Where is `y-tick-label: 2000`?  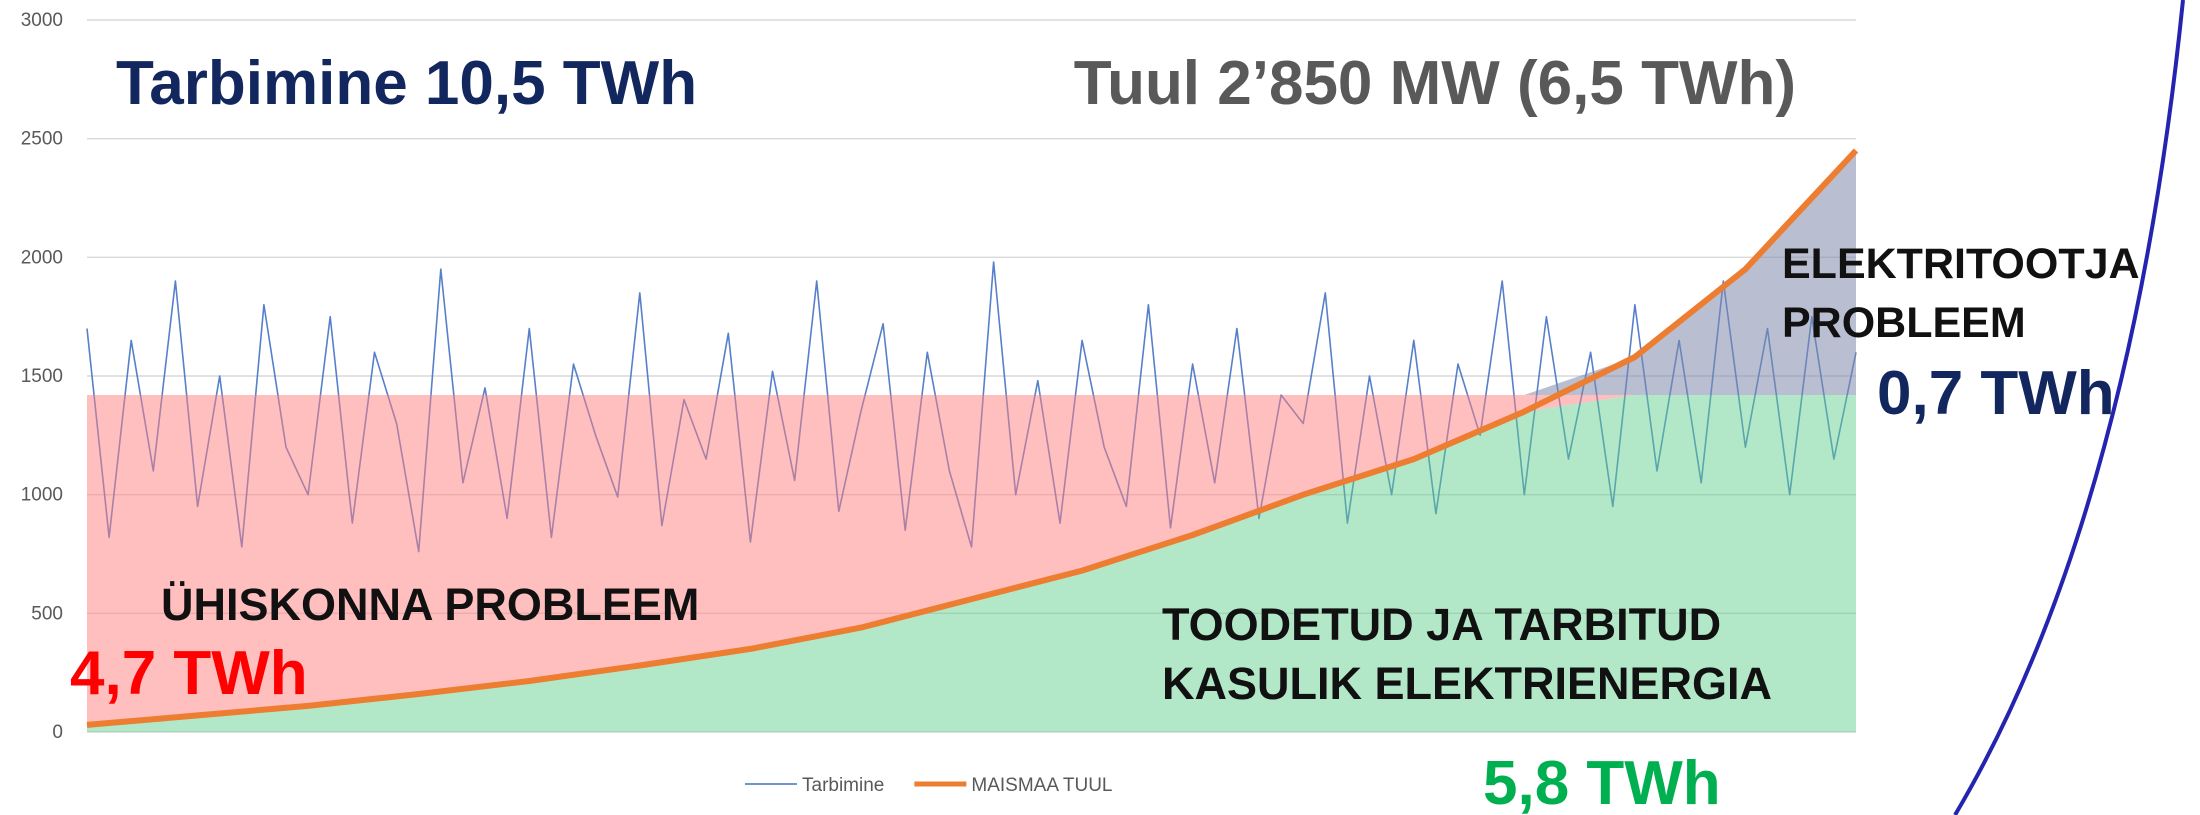
y-tick-label: 2000 is located at coordinates (42, 257).